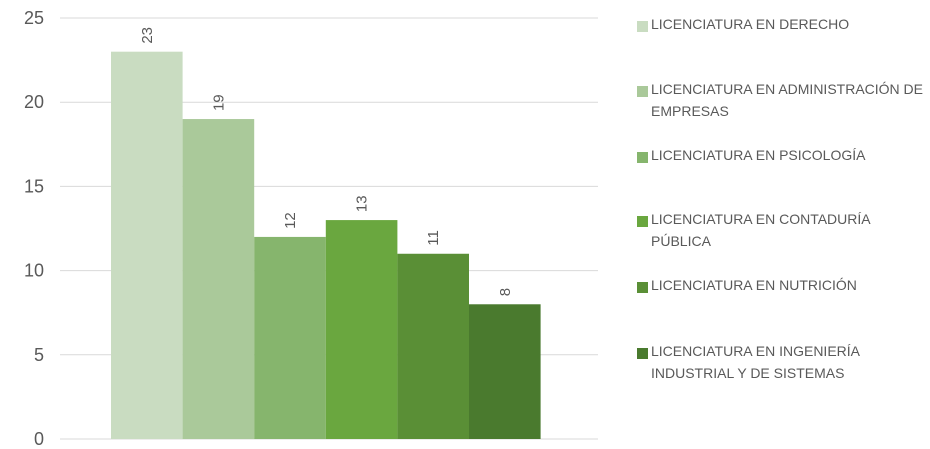  What do you see at coordinates (39, 355) in the screenshot?
I see `y-tick-label: 5` at bounding box center [39, 355].